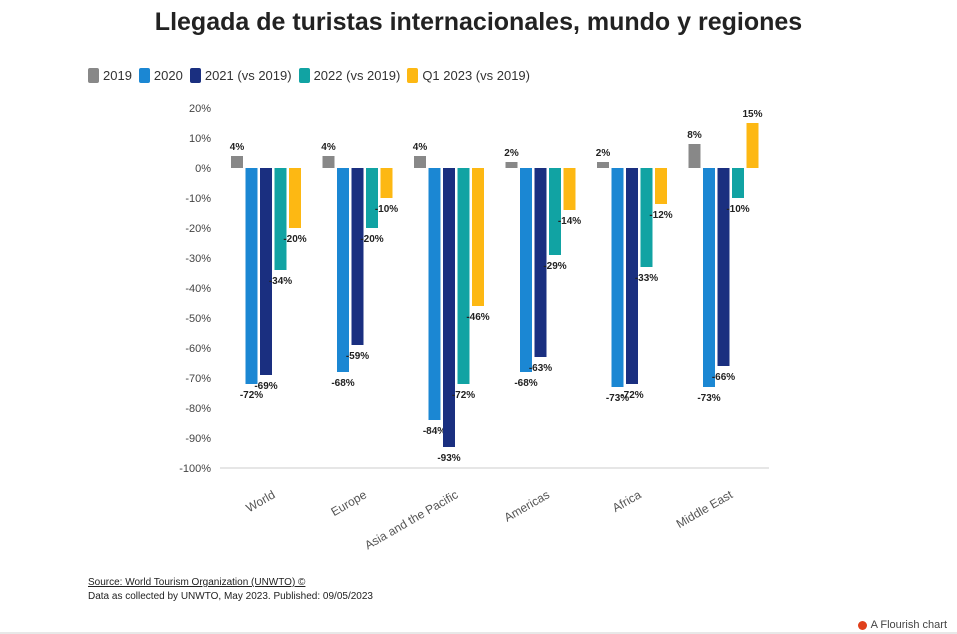 Image resolution: width=957 pixels, height=634 pixels. I want to click on x-category-label: Americas, so click(527, 505).